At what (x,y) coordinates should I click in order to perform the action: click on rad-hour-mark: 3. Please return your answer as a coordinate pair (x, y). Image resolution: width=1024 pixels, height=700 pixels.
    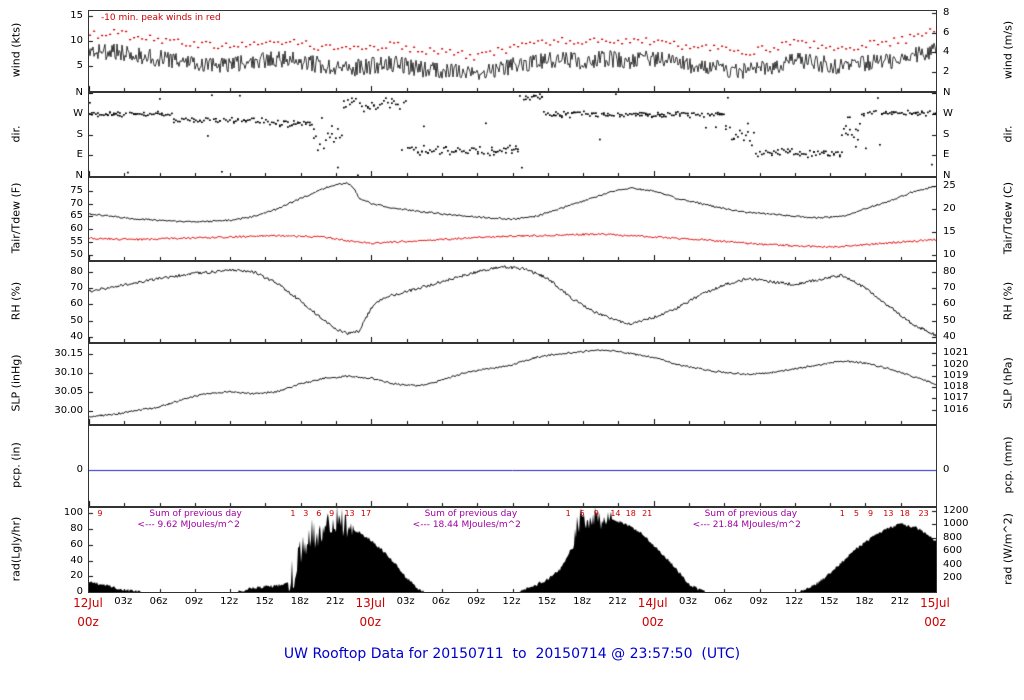
    Looking at the image, I should click on (306, 513).